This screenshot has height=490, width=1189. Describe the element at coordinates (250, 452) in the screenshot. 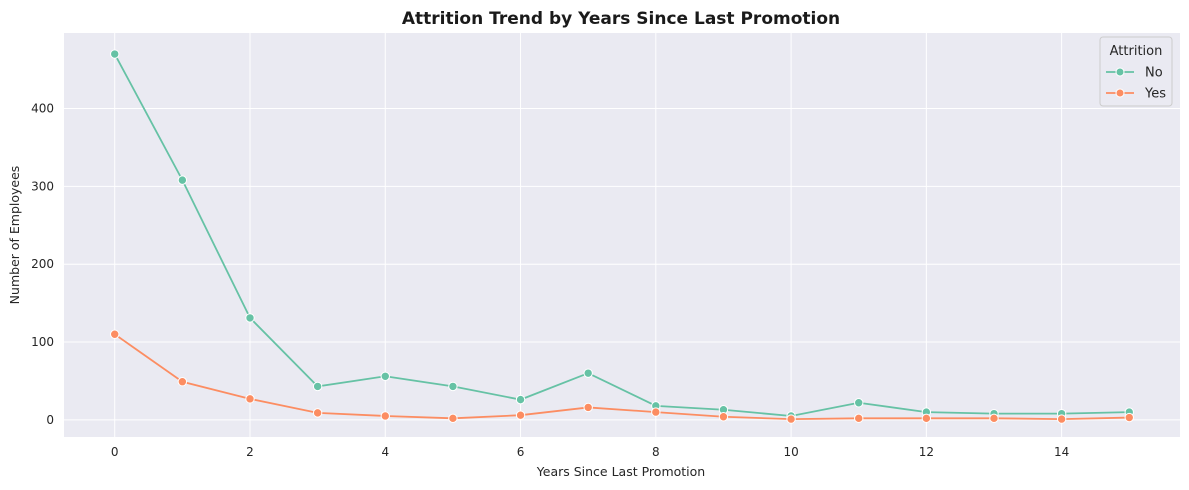

I see `x-tick-label: 2` at that location.